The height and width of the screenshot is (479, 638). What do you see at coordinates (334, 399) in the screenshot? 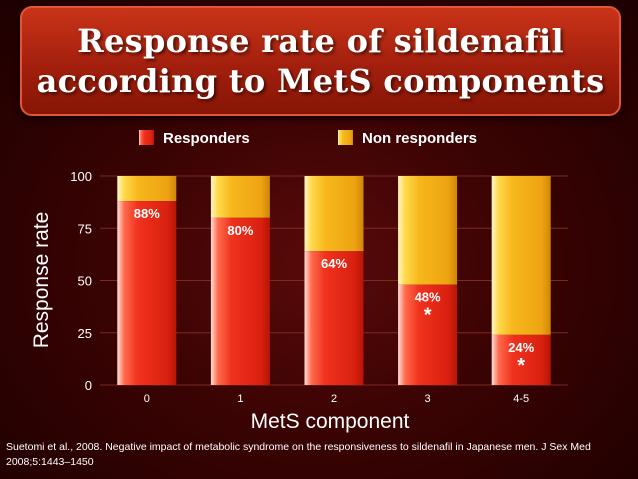
I see `x-tick-label-2: 2` at bounding box center [334, 399].